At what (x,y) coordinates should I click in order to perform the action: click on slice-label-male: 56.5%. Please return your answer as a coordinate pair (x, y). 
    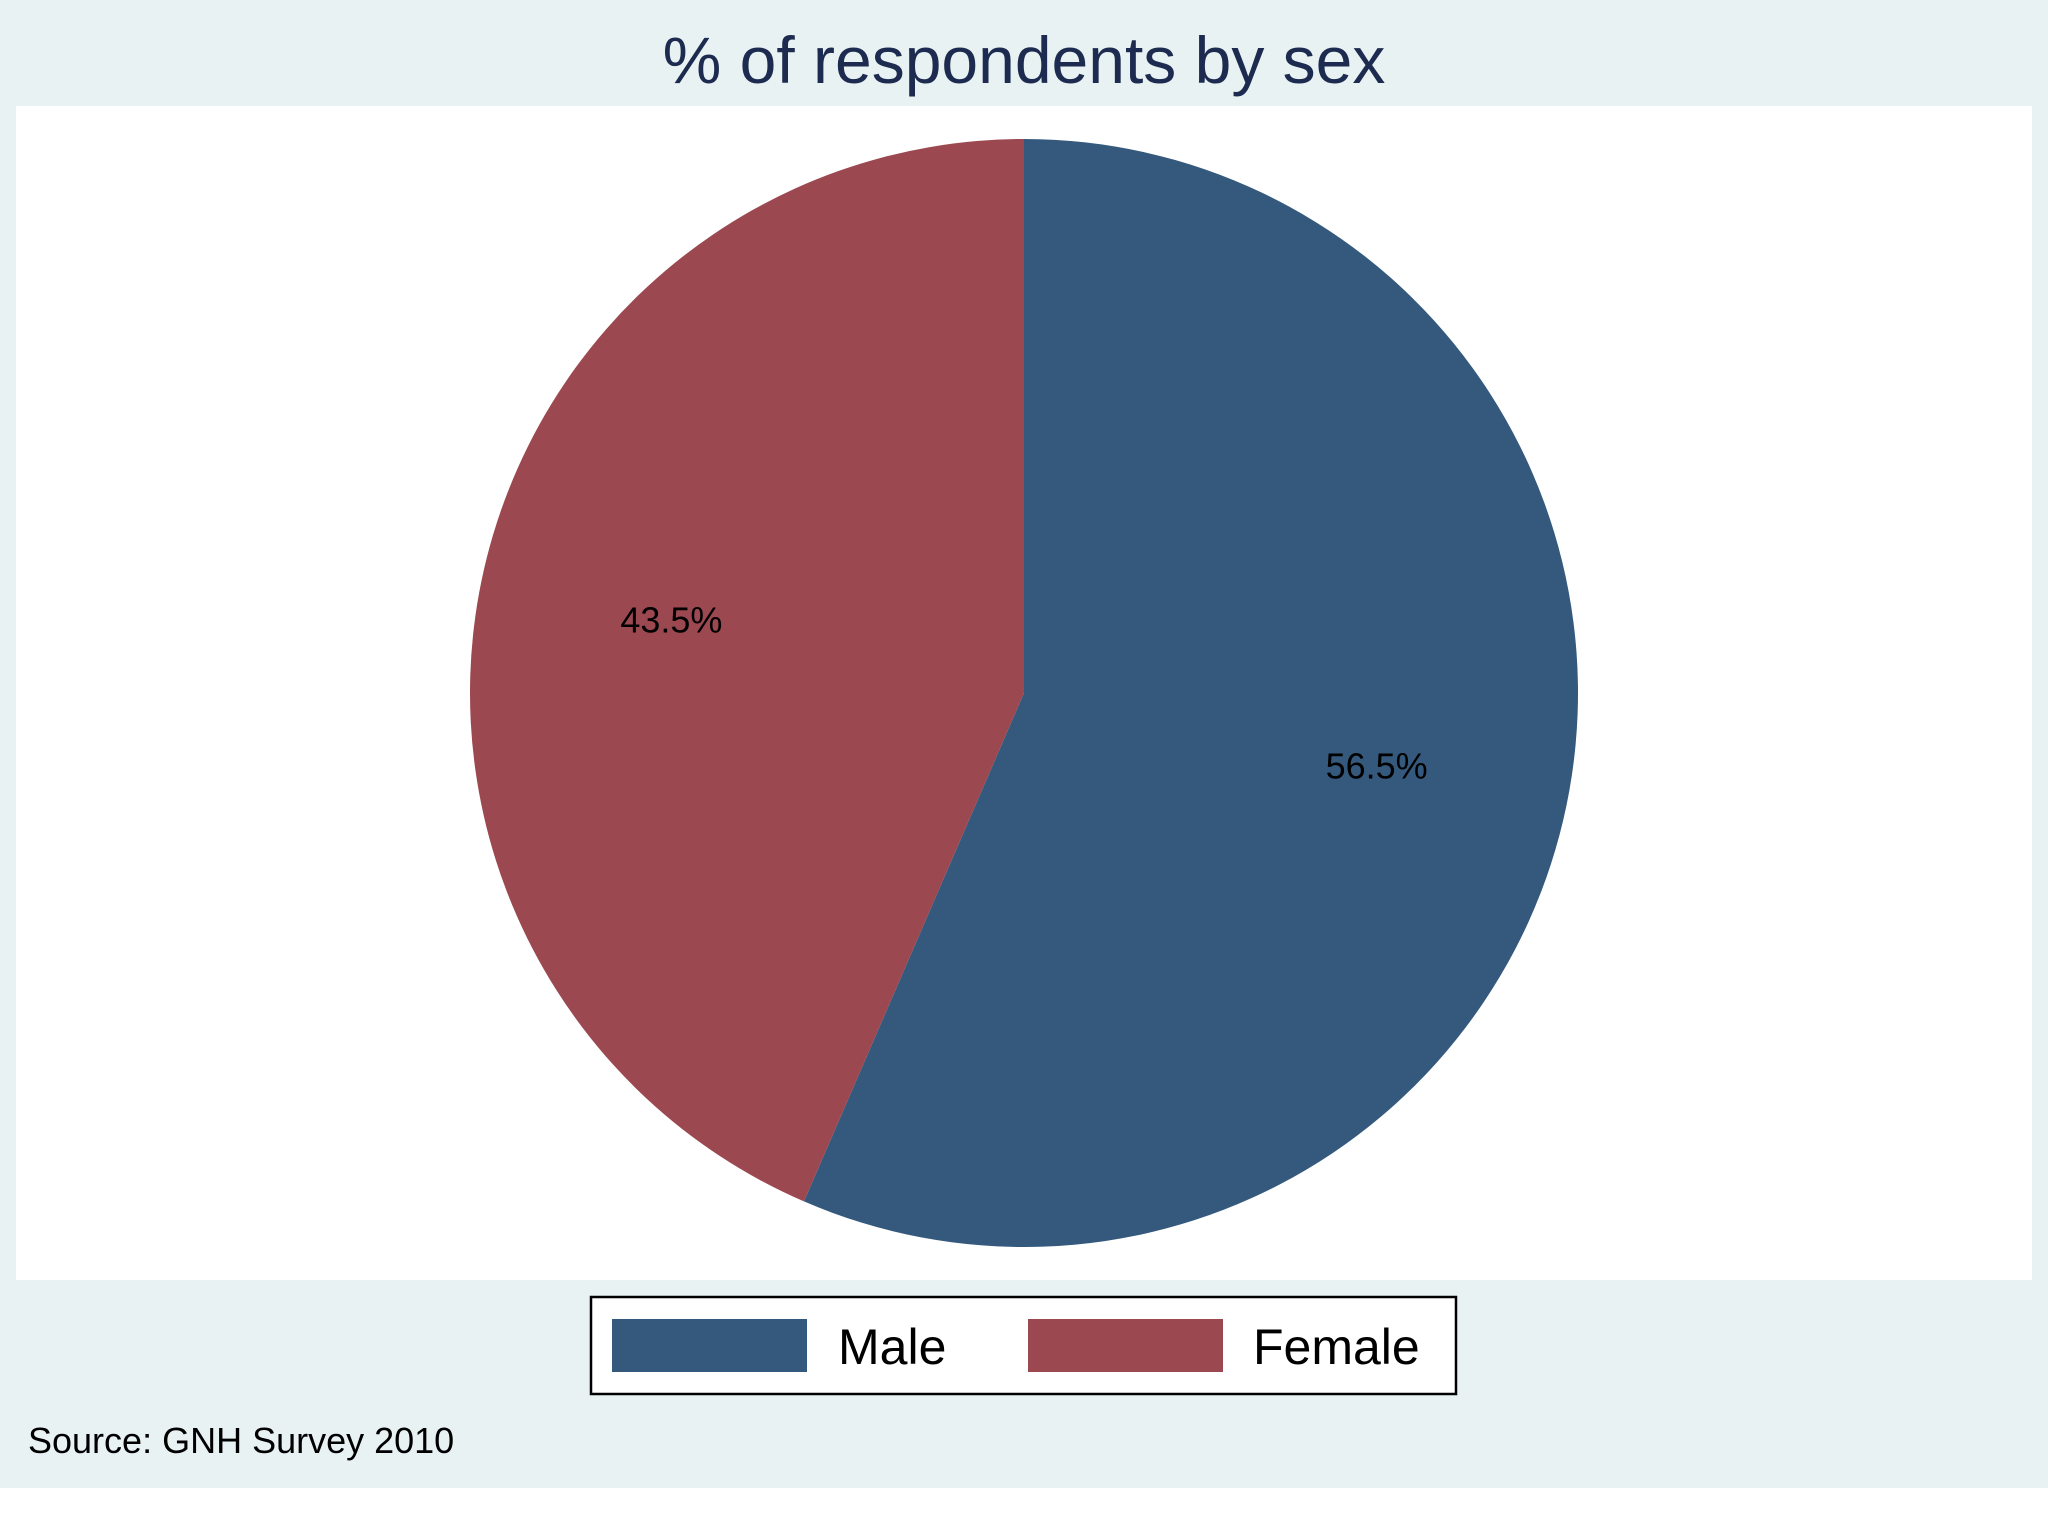
    Looking at the image, I should click on (1377, 766).